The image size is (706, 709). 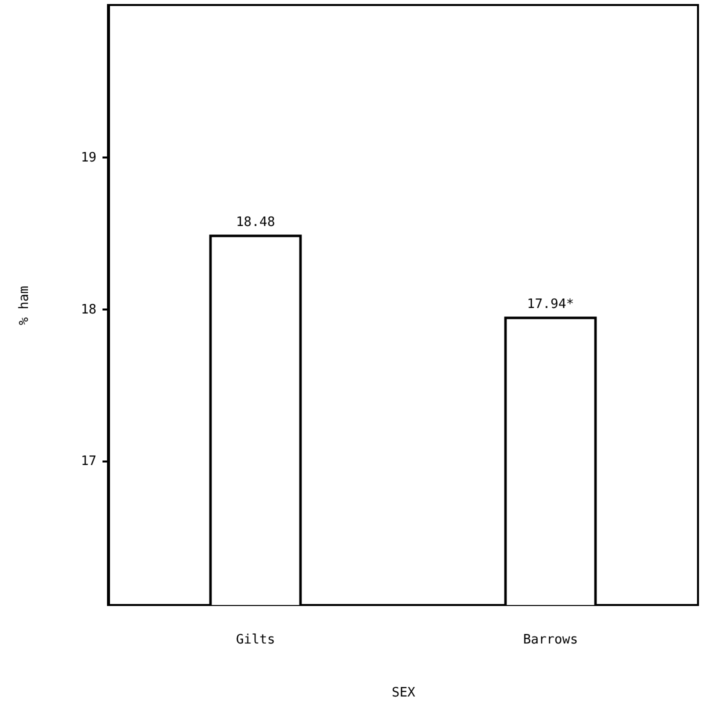 What do you see at coordinates (550, 640) in the screenshot?
I see `x-tick-label: Barrows` at bounding box center [550, 640].